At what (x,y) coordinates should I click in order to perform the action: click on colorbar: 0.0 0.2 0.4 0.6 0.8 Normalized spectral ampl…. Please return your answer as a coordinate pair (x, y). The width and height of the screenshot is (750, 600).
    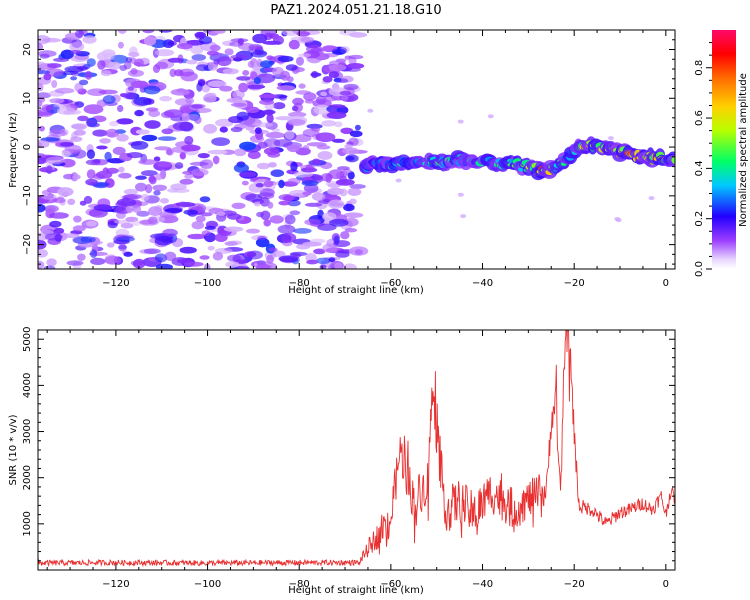
    Looking at the image, I should click on (721, 153).